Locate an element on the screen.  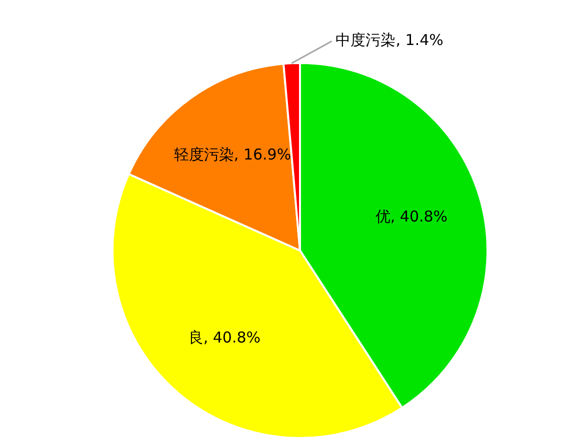
slice-label: 中度污染, 1.4% is located at coordinates (390, 40).